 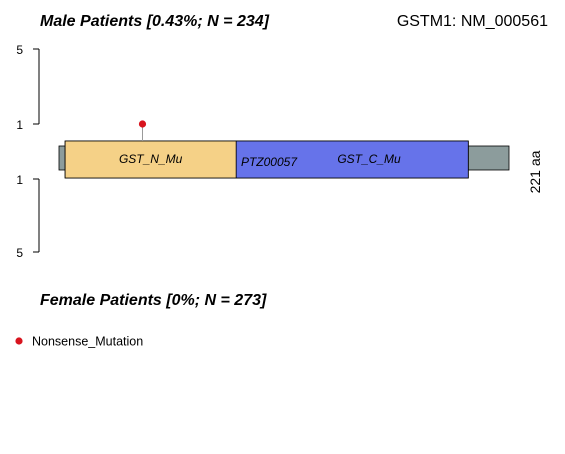 I want to click on lower-axis-label-top: 1, so click(x=19, y=180).